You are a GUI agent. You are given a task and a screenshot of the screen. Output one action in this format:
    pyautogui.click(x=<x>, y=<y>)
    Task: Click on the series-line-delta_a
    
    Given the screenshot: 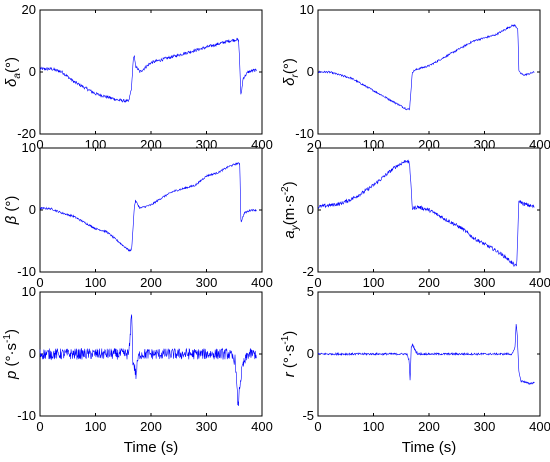 What is the action you would take?
    pyautogui.click(x=148, y=70)
    